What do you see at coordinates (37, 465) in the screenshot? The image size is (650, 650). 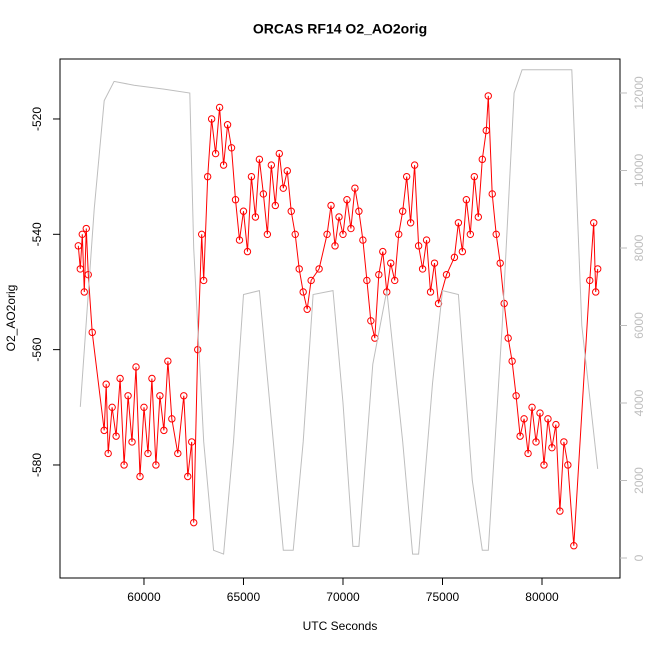 I see `y-tick-label: -580` at bounding box center [37, 465].